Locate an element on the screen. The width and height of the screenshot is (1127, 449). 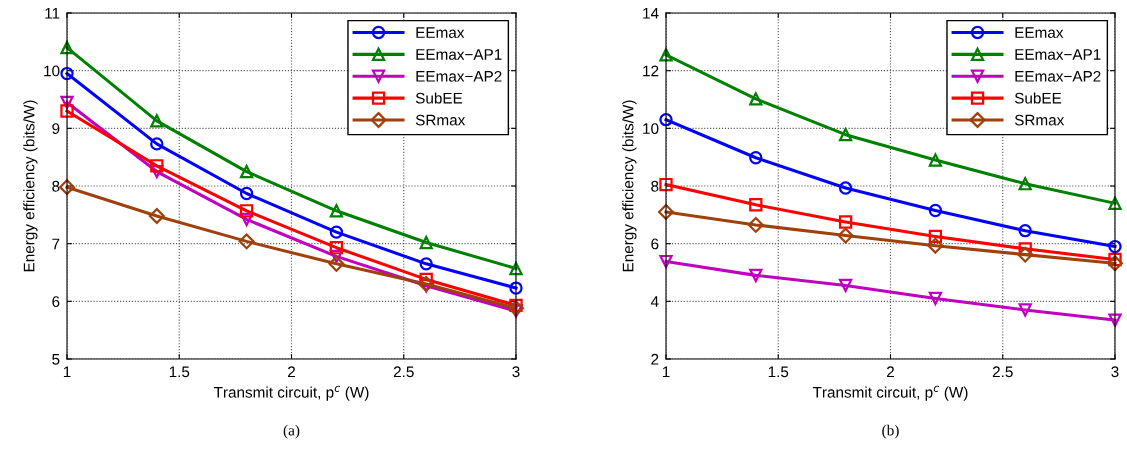
y-tick-label: 4 is located at coordinates (654, 301).